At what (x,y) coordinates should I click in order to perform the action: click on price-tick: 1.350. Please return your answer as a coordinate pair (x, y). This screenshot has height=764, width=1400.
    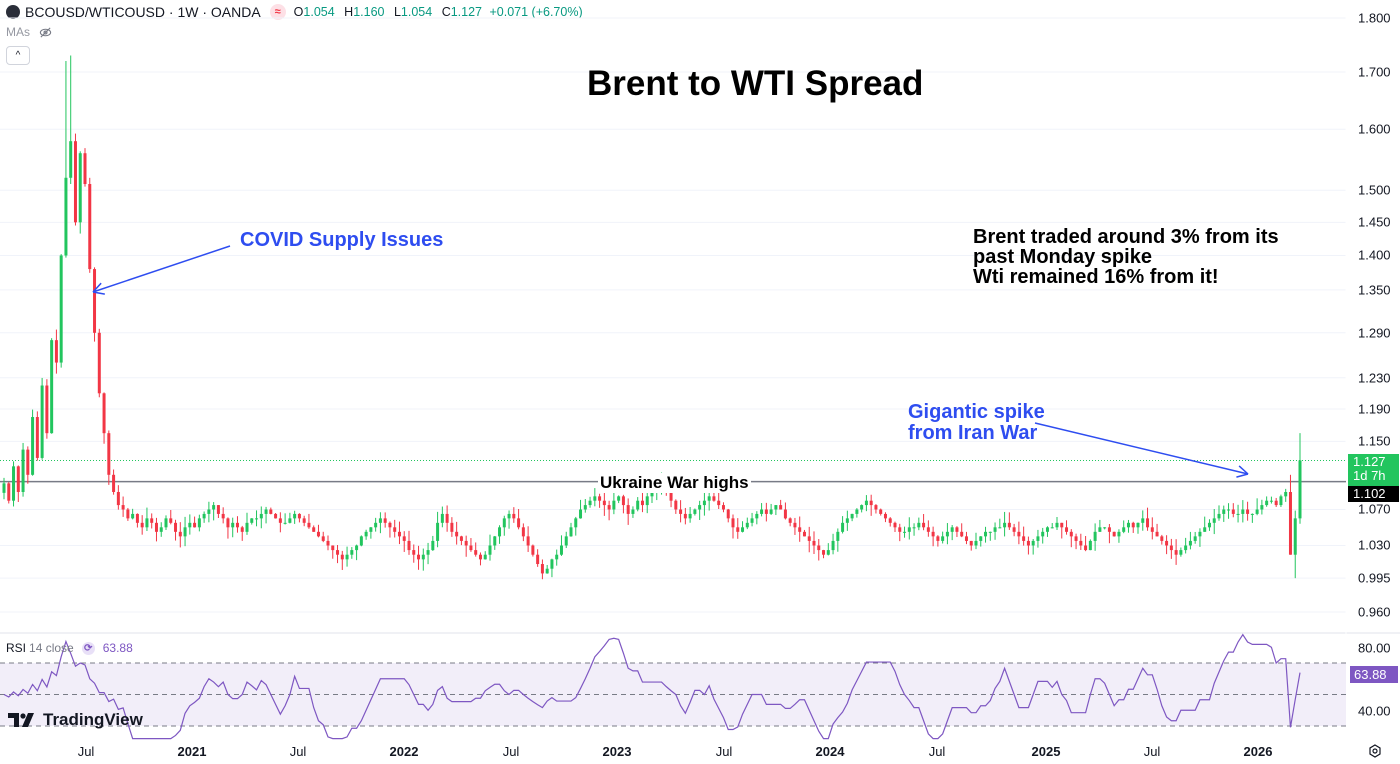
    Looking at the image, I should click on (1374, 290).